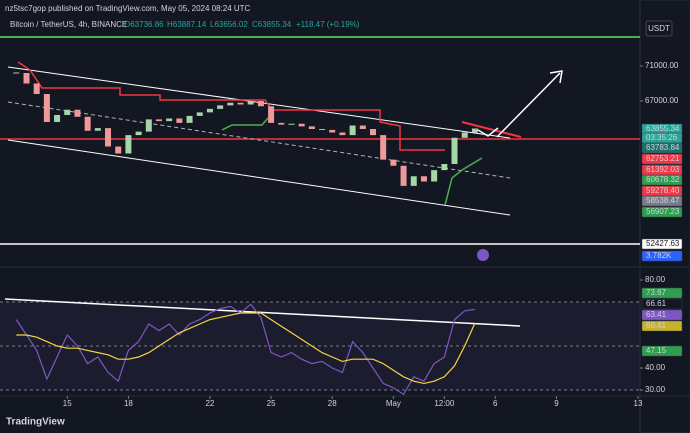  I want to click on ohlc-high: H63887.14, so click(187, 24).